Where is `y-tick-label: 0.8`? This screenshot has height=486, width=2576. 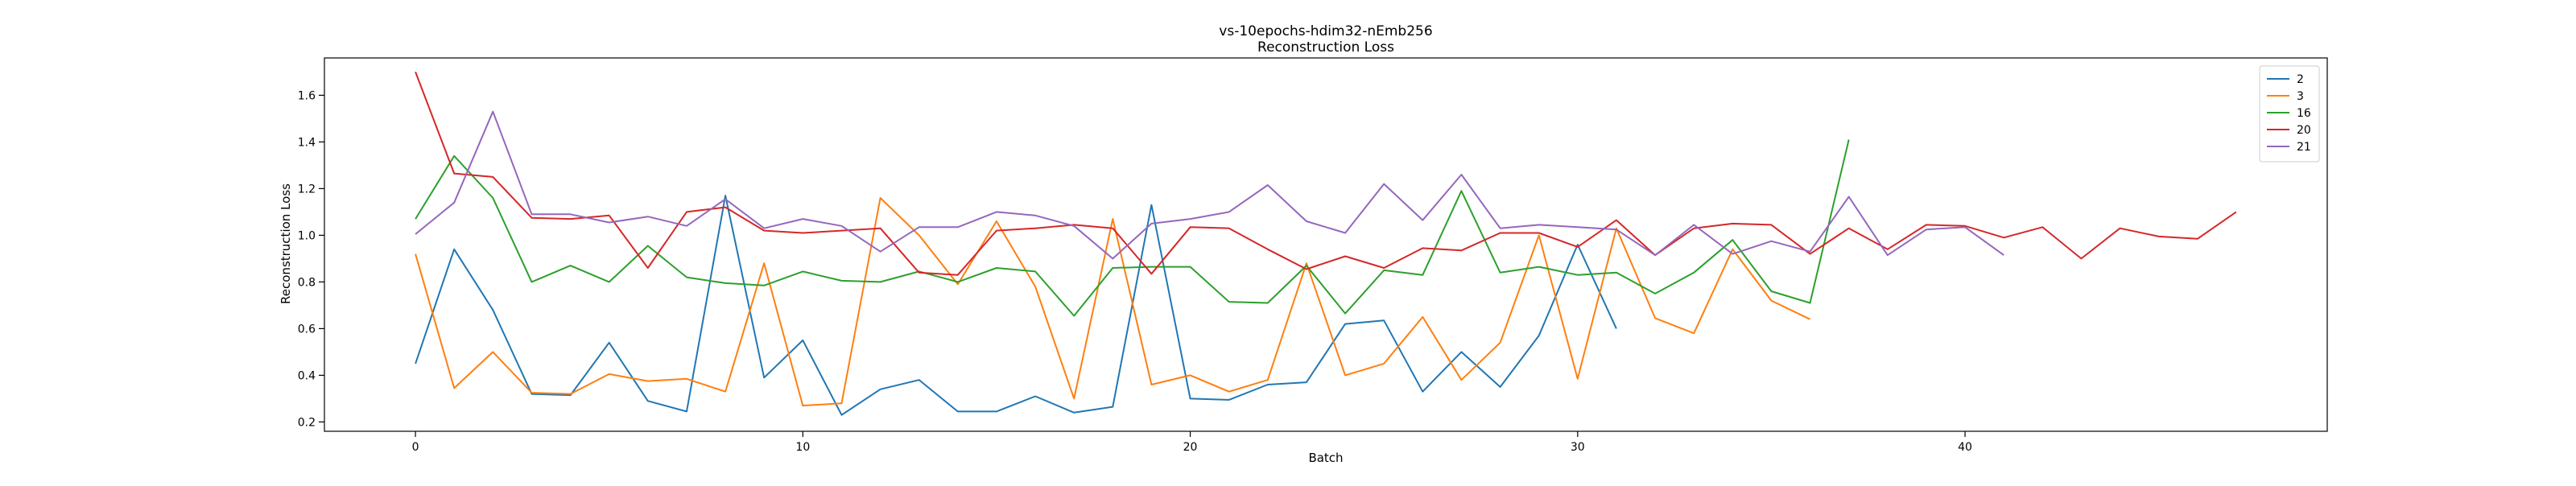 y-tick-label: 0.8 is located at coordinates (307, 282).